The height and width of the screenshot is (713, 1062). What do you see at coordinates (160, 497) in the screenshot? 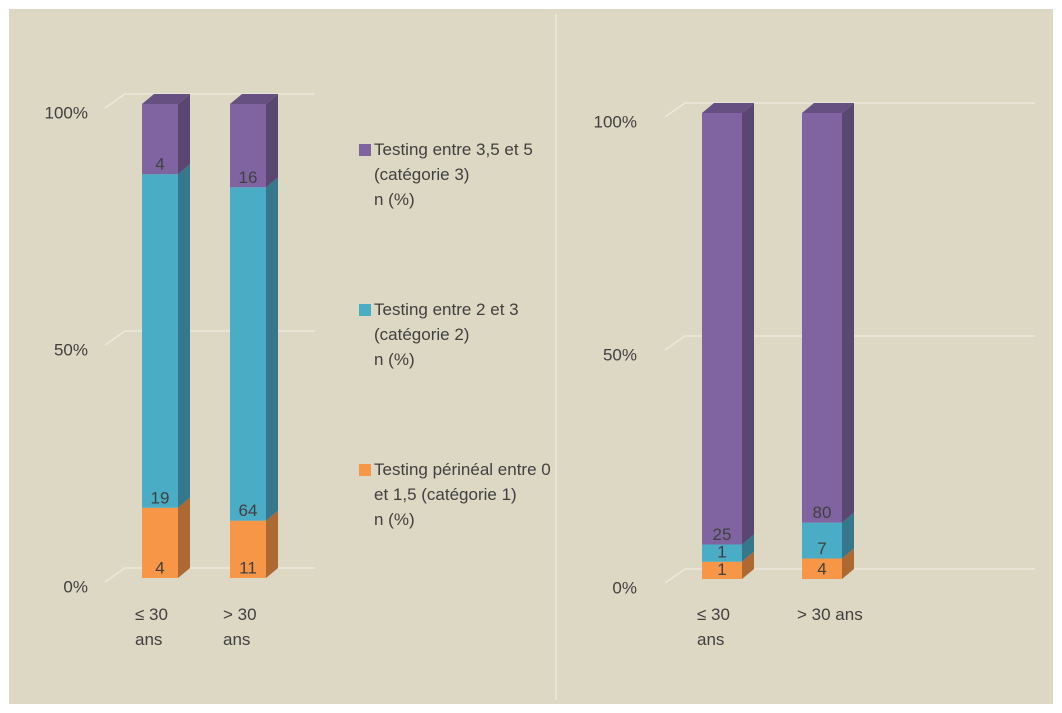
I see `data-label: 19` at bounding box center [160, 497].